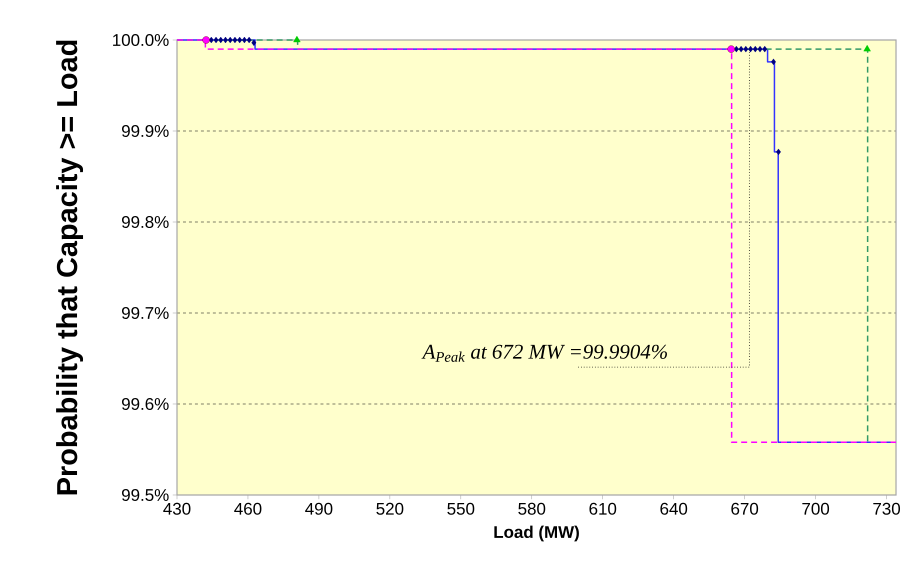 This screenshot has height=575, width=907. I want to click on y-tick-label: 100.0%, so click(141, 40).